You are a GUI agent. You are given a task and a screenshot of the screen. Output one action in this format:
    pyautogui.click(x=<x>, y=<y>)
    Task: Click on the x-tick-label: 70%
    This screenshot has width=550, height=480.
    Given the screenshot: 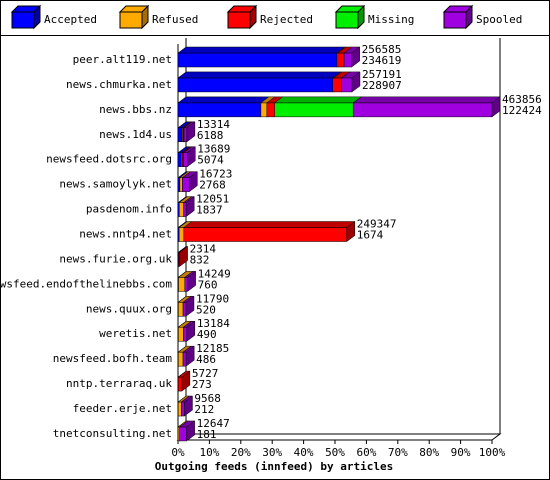 What is the action you would take?
    pyautogui.click(x=398, y=452)
    